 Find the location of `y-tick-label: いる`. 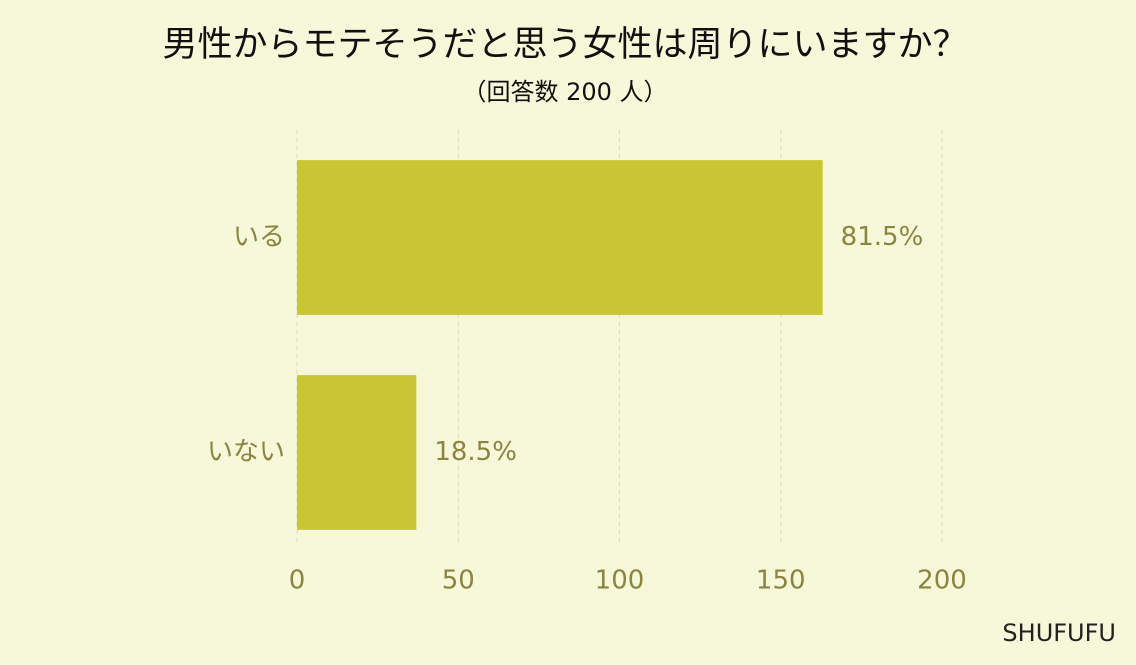

y-tick-label: いる is located at coordinates (259, 237).